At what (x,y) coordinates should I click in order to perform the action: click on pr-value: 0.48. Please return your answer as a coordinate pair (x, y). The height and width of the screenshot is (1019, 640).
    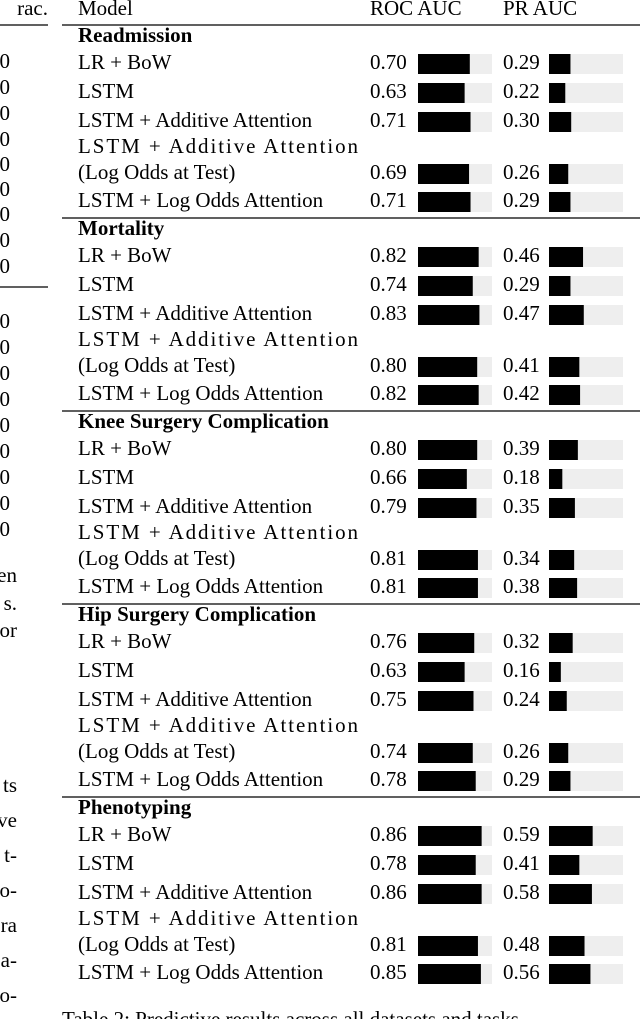
    Looking at the image, I should click on (521, 944).